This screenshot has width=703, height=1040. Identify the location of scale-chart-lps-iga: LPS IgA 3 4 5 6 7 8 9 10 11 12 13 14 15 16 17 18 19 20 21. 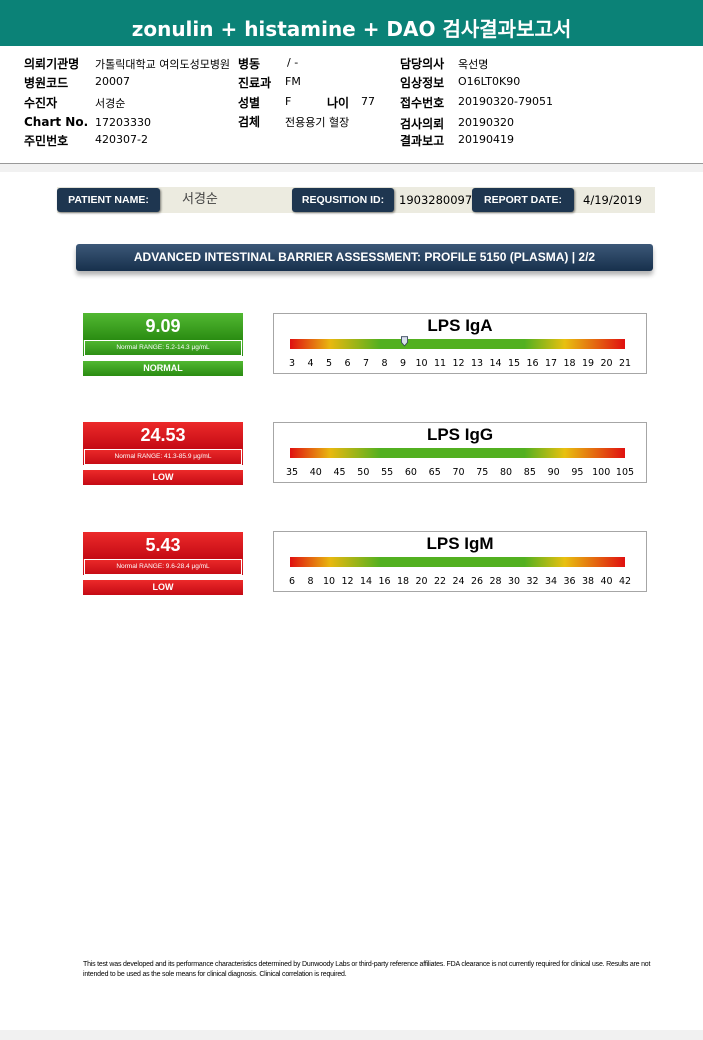
(460, 343).